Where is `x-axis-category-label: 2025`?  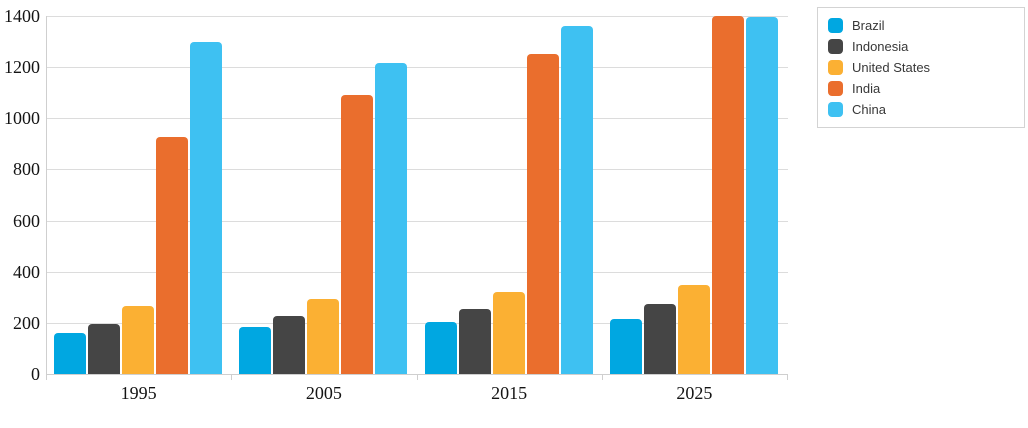 x-axis-category-label: 2025 is located at coordinates (694, 393).